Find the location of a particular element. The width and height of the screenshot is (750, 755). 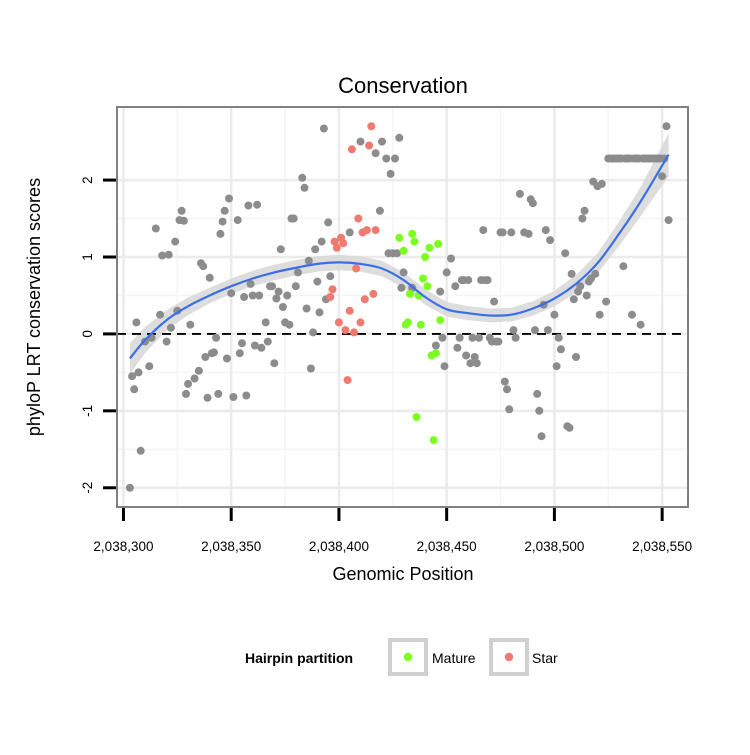

legend: Hairpin partition Mature Star is located at coordinates (401, 657).